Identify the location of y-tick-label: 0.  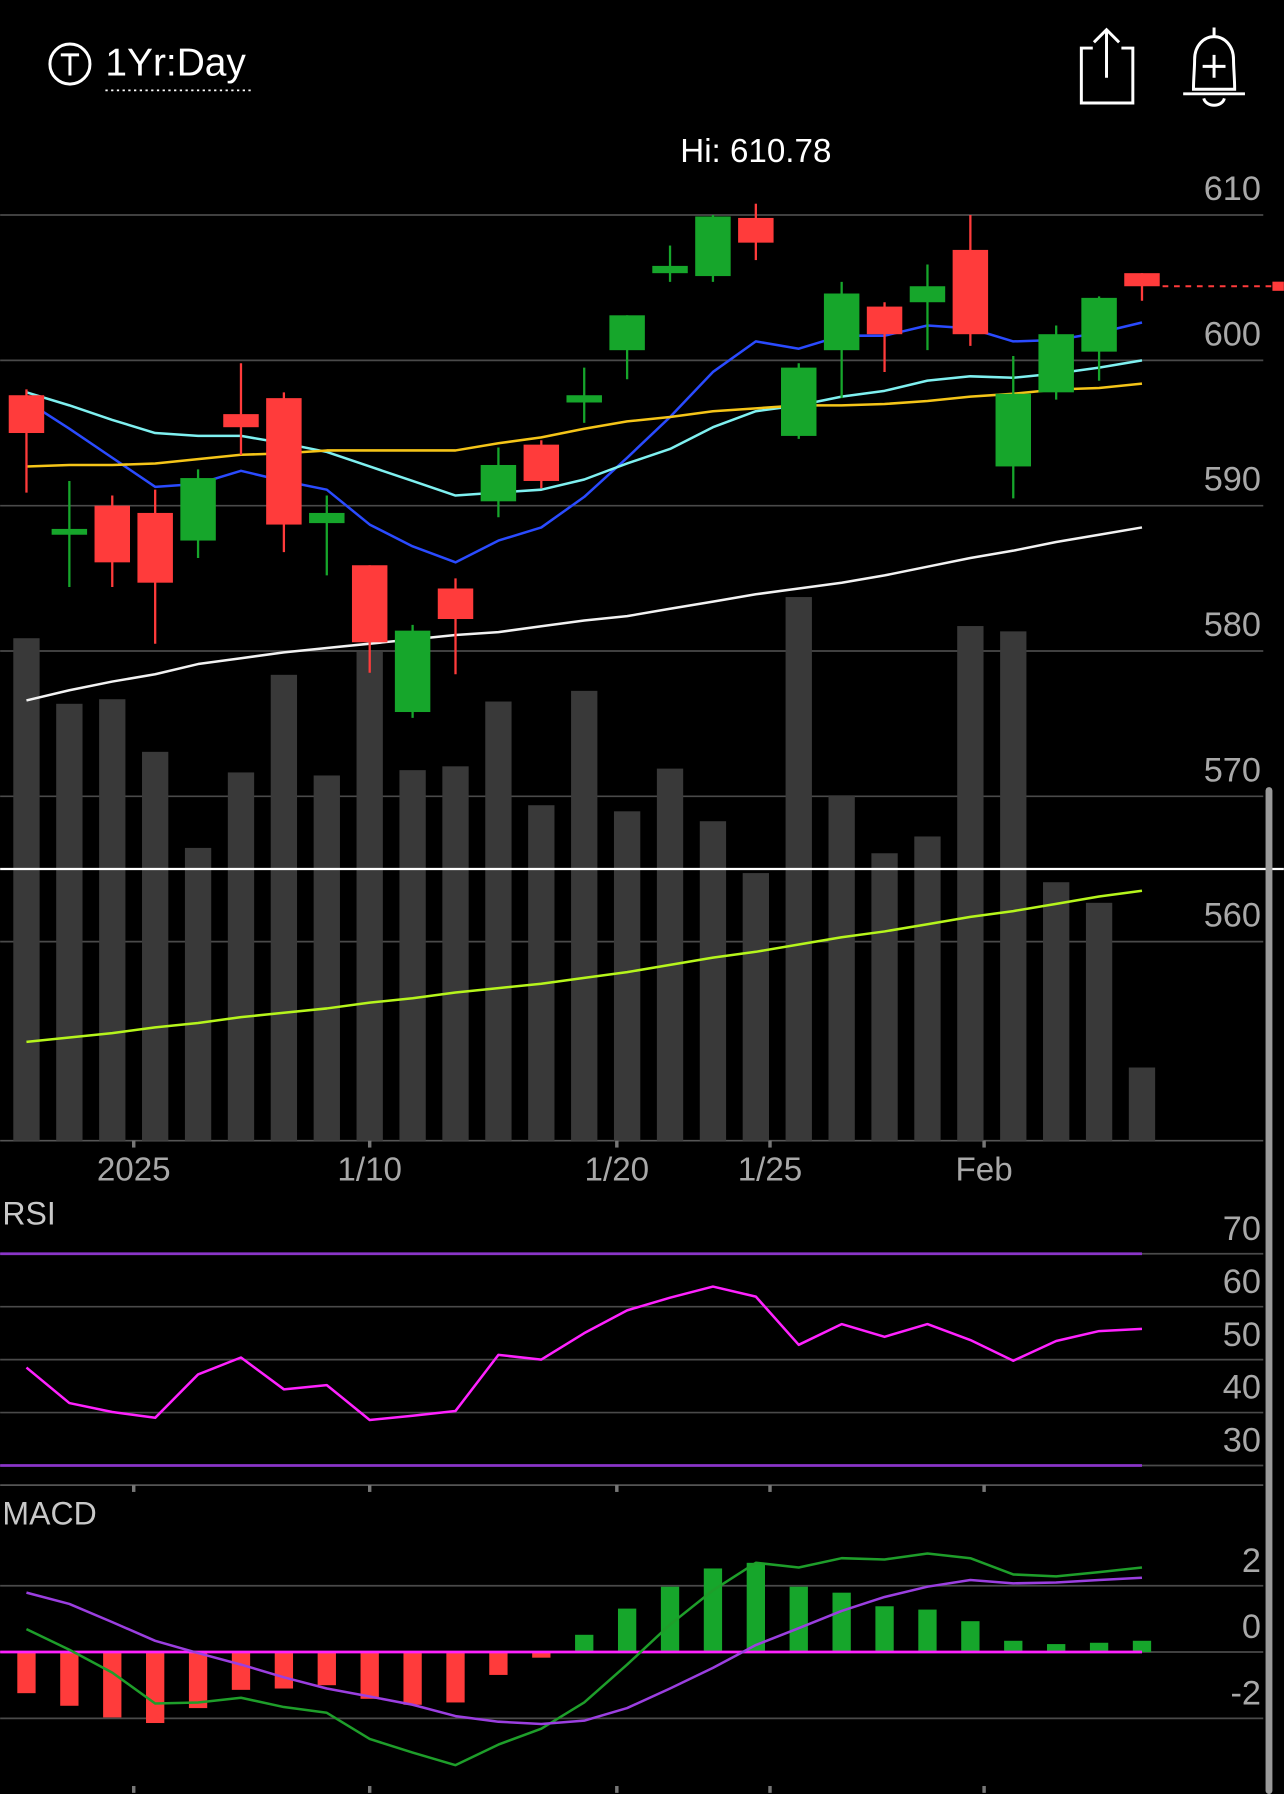
(1251, 1627).